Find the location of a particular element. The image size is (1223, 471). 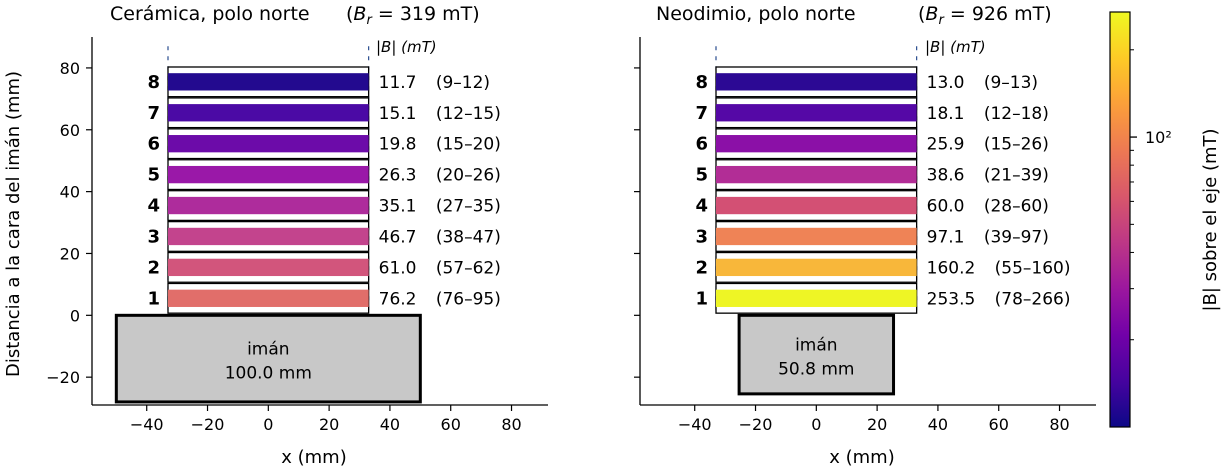

neodymium-x-tick-label: 0 is located at coordinates (816, 424).